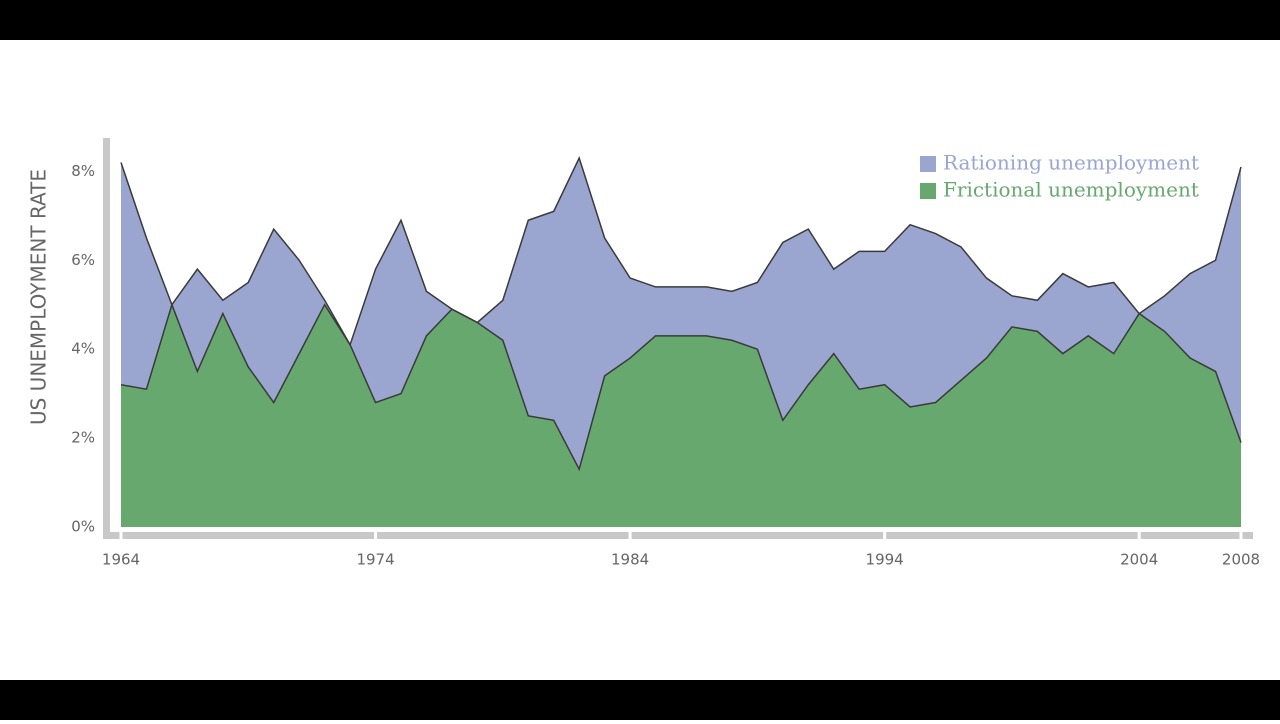  I want to click on y-tick-label: 2%, so click(83, 438).